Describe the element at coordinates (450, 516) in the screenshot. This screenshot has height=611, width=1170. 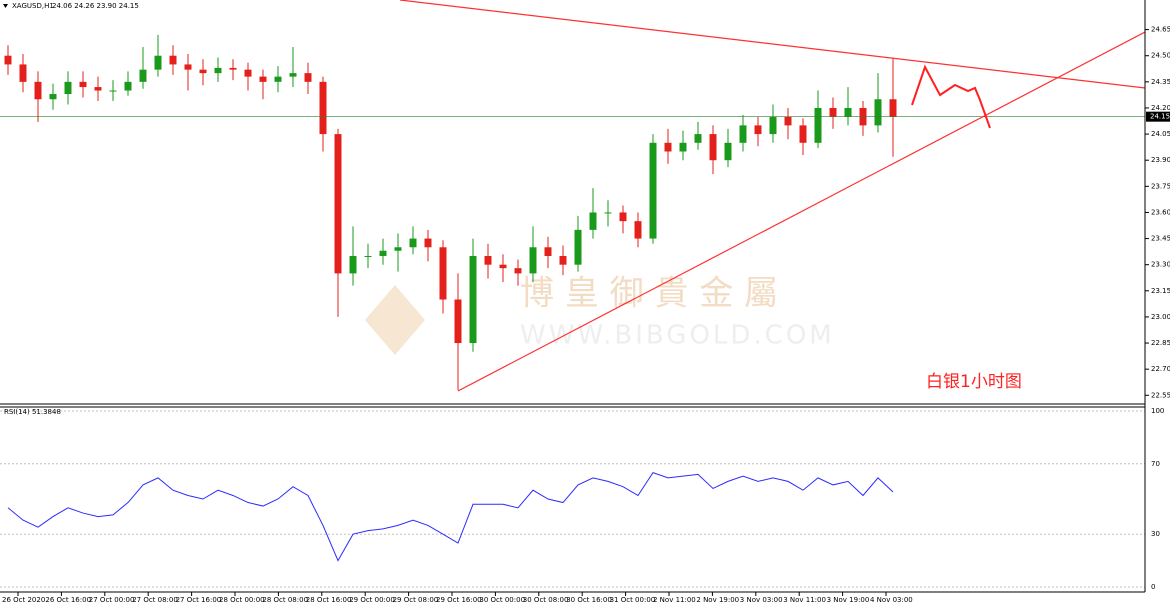
I see `rsi-line` at that location.